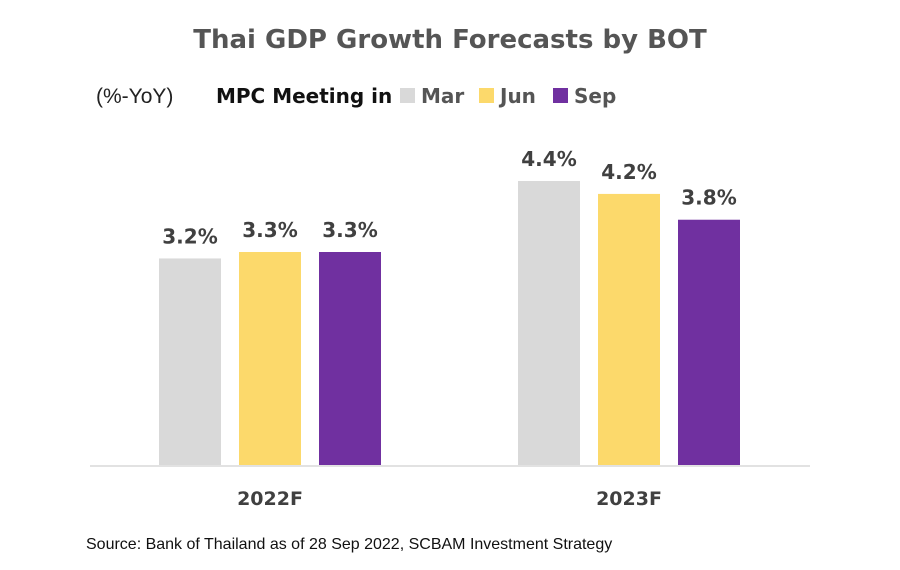  I want to click on bar-2023f-jun, so click(629, 329).